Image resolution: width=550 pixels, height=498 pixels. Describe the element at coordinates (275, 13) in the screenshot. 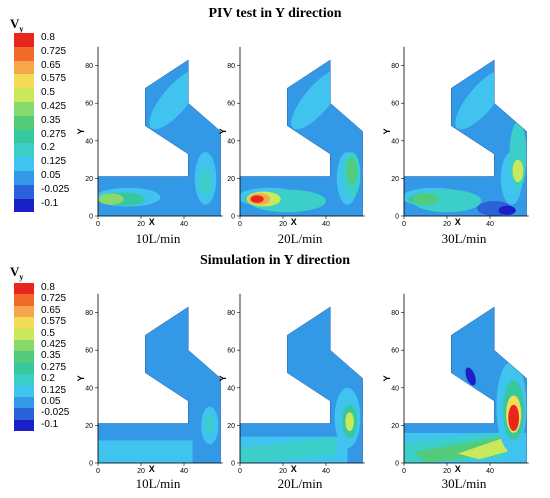

I see `top-section-title: PIV test in Y direction` at that location.